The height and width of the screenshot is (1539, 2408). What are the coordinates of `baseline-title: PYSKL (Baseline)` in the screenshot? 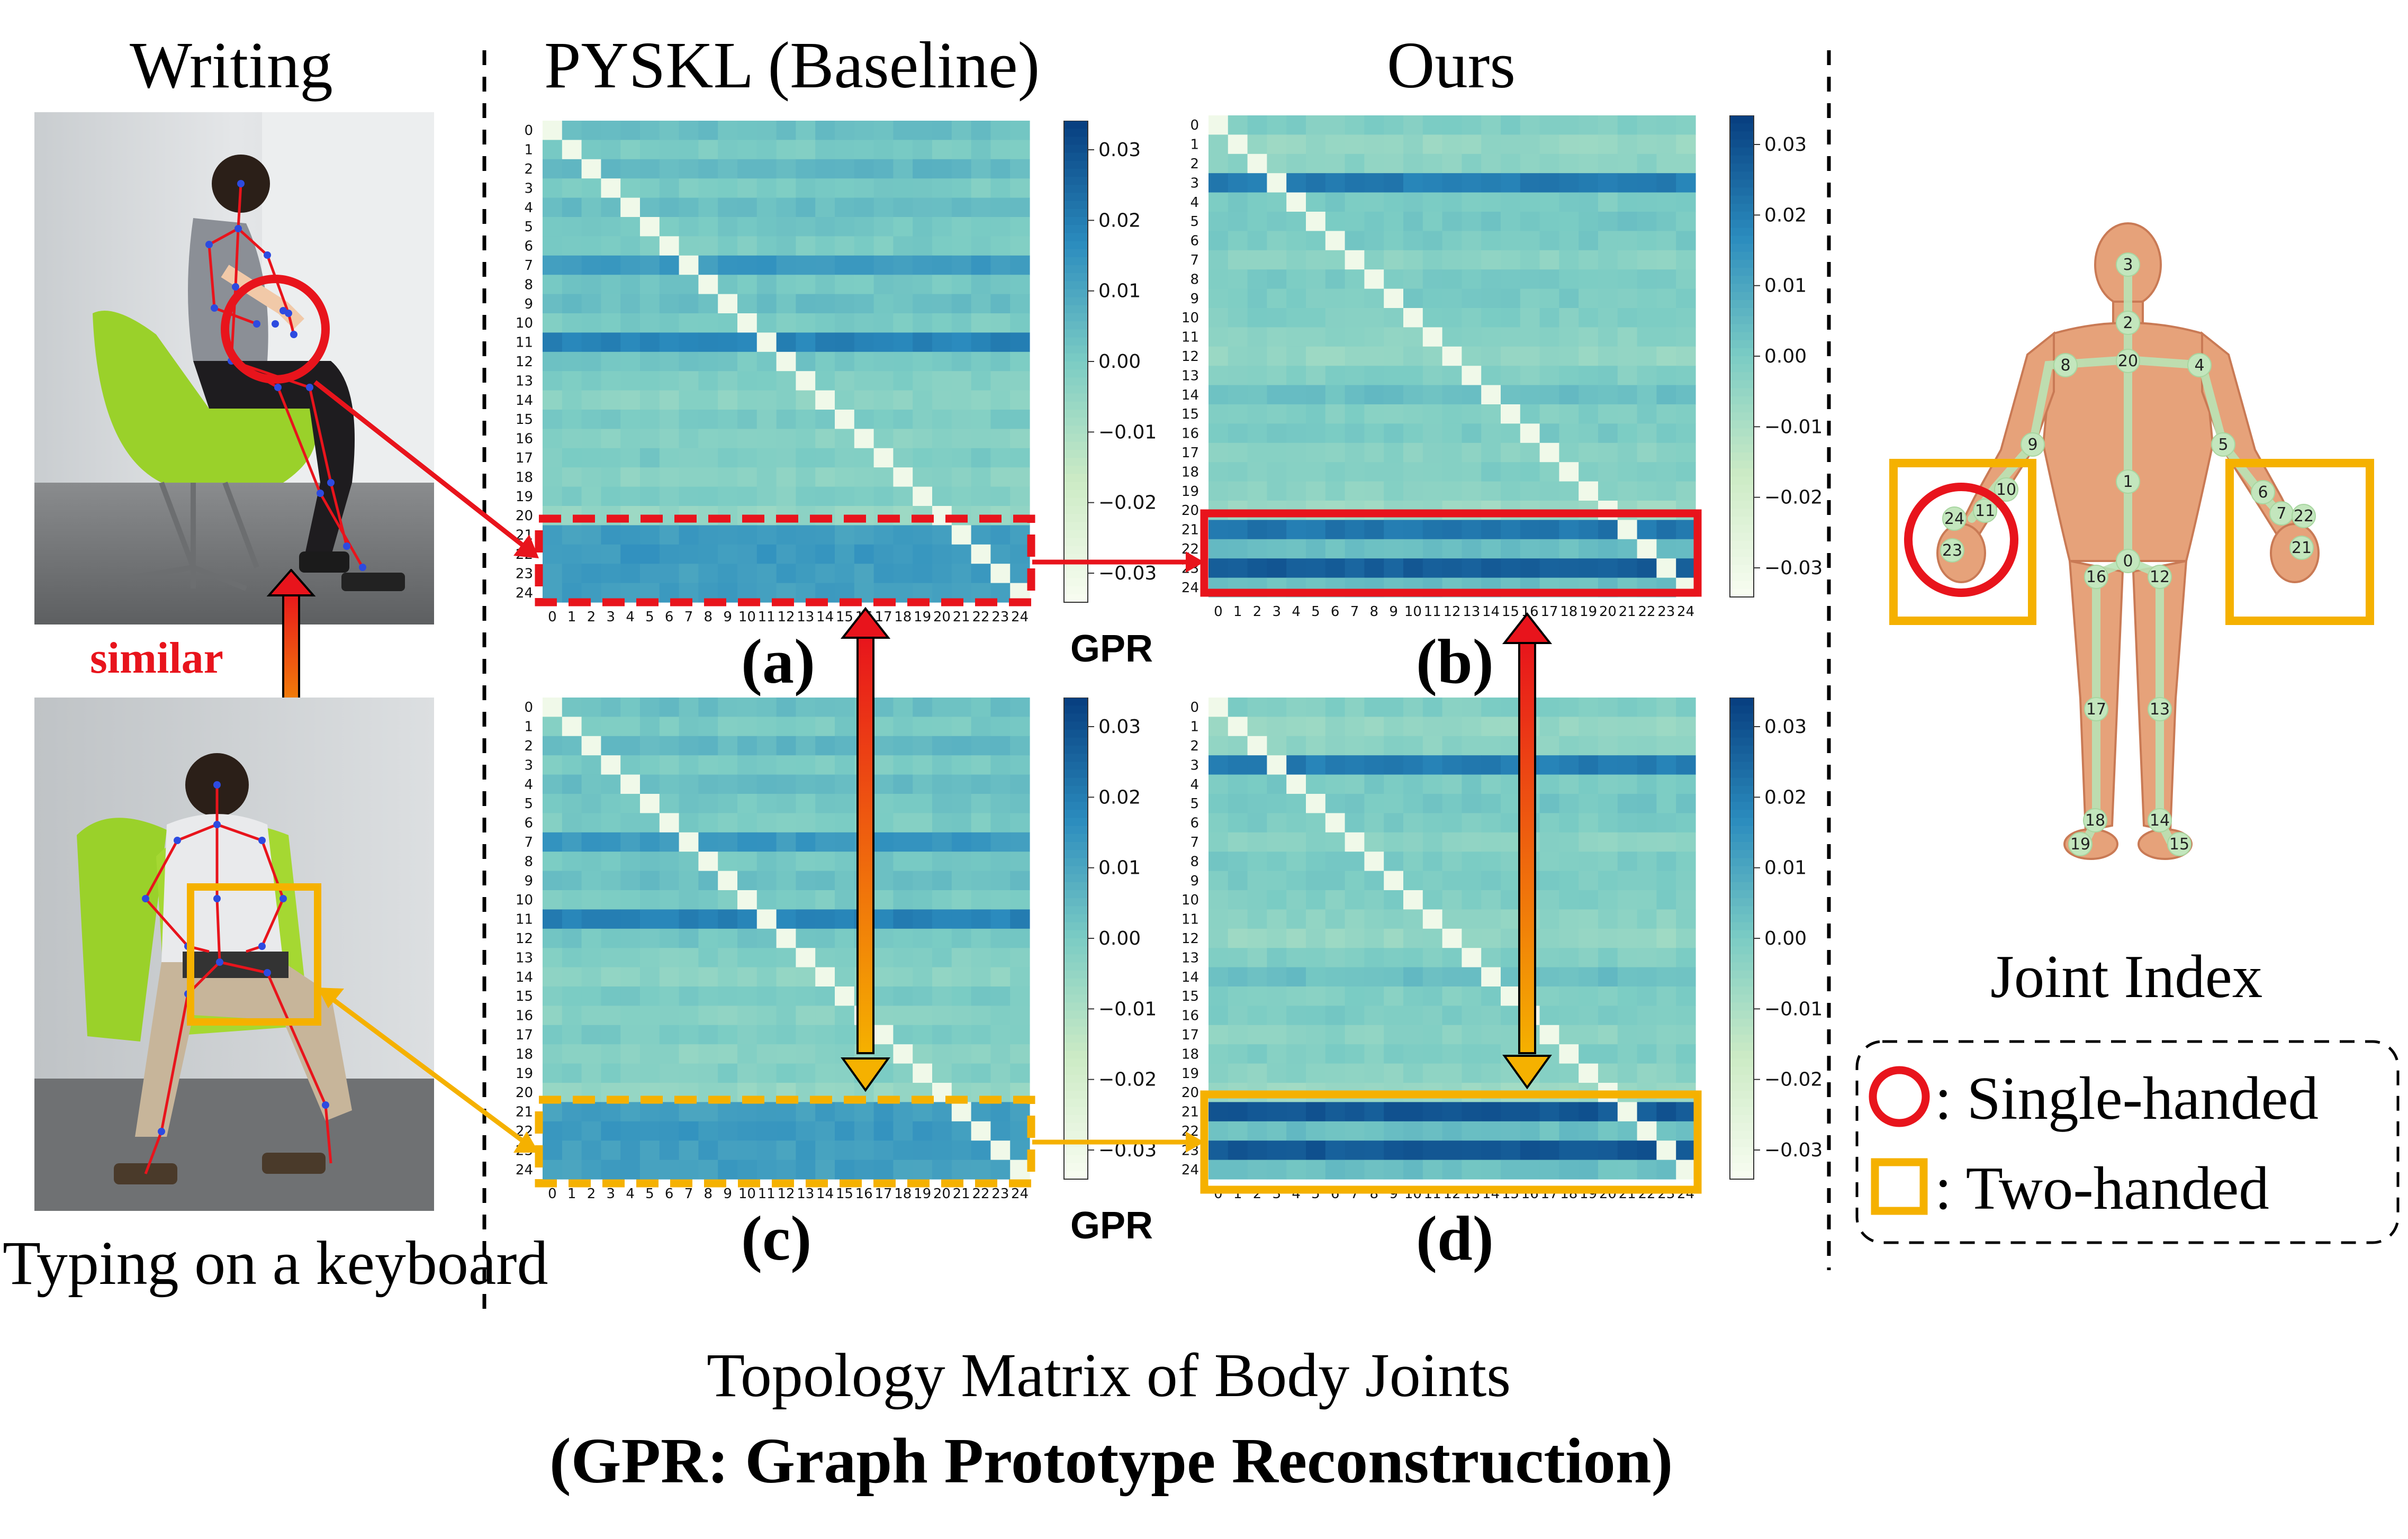 It's located at (792, 65).